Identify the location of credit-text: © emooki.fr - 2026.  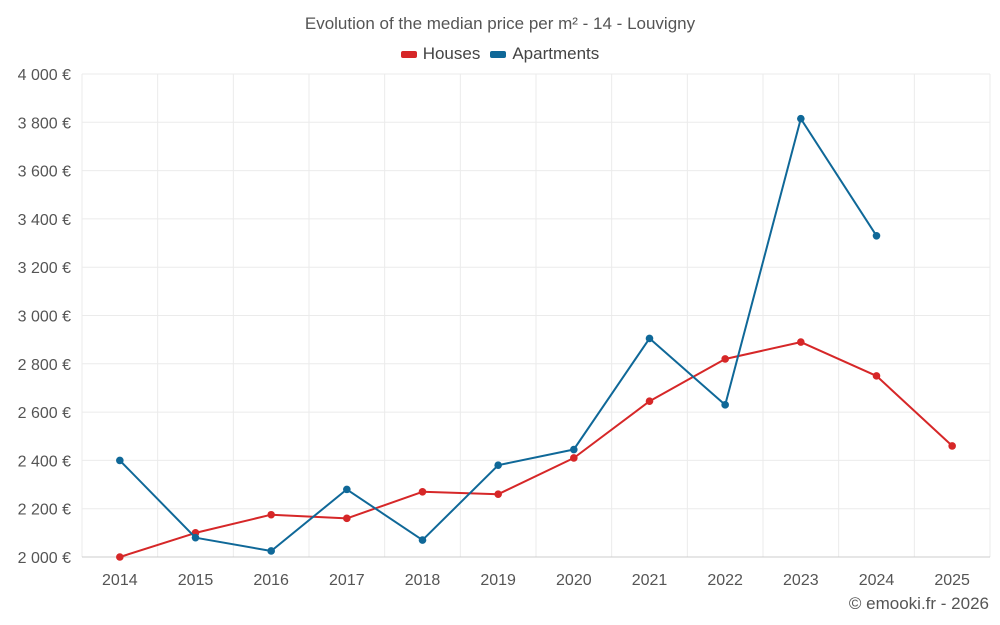
(918, 603).